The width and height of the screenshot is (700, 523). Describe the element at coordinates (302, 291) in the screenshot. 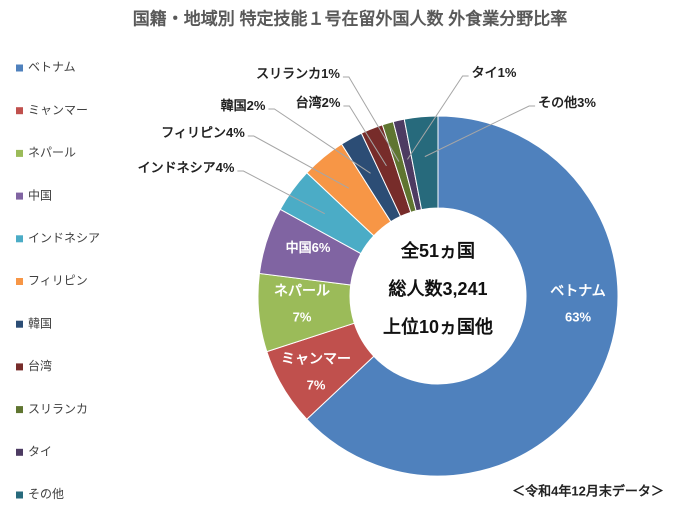

I see `data-label-name: ネパール` at that location.